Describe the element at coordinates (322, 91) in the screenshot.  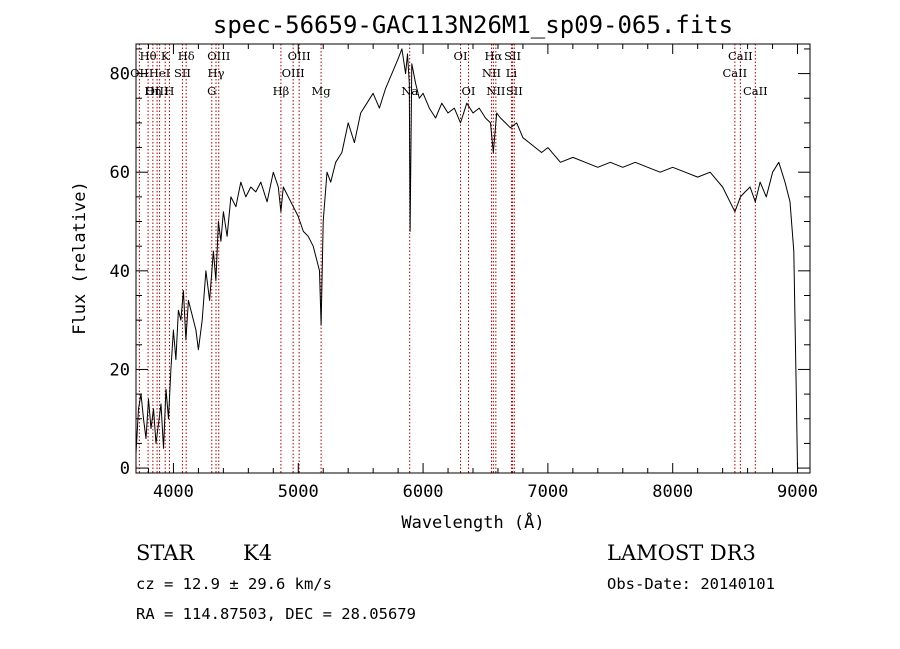
I see `line-marker-label: Mg` at that location.